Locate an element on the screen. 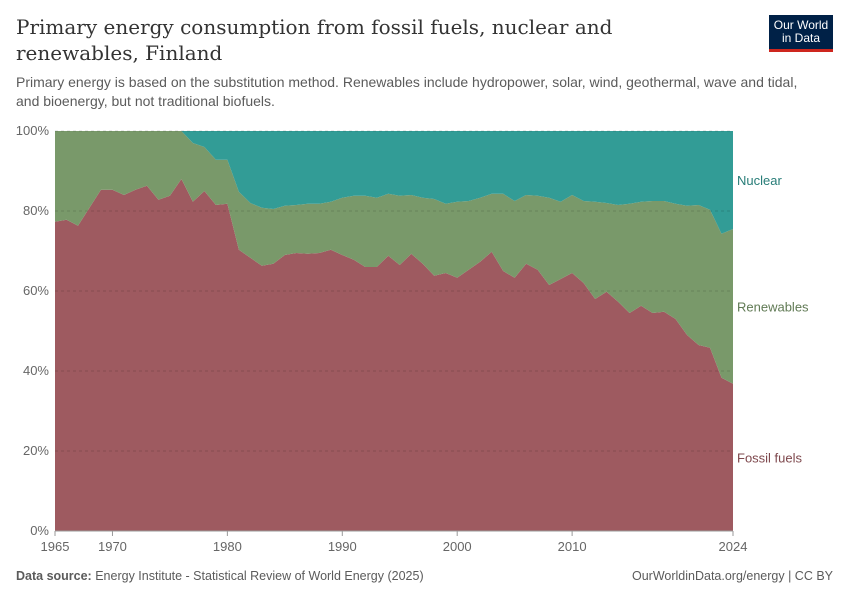 Image resolution: width=850 pixels, height=600 pixels. y-tick-label: 20% is located at coordinates (36, 450).